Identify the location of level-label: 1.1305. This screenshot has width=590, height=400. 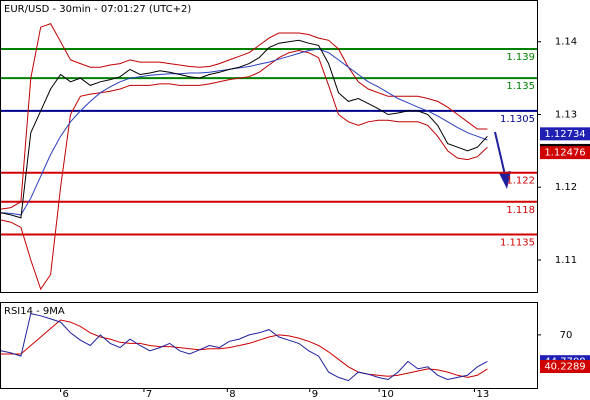
(517, 119).